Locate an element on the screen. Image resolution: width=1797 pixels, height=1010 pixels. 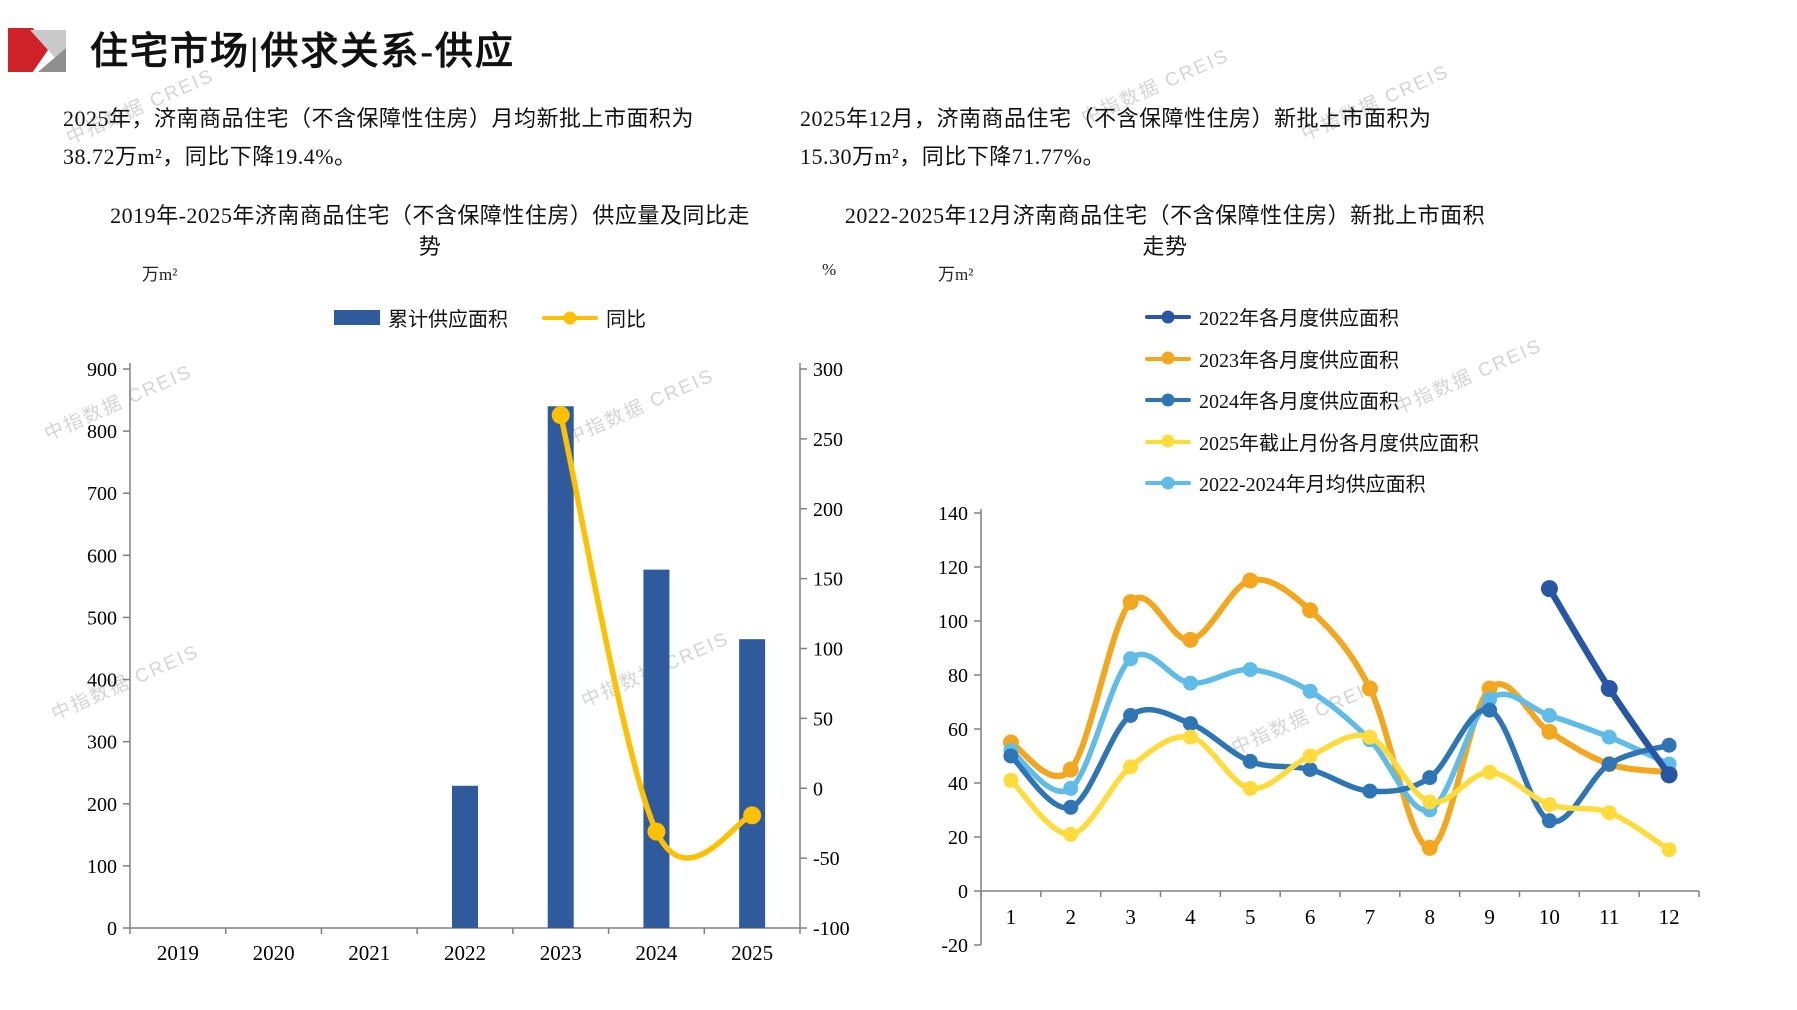
legend-left-chart: 累计供应面积 同比 is located at coordinates (490, 317).